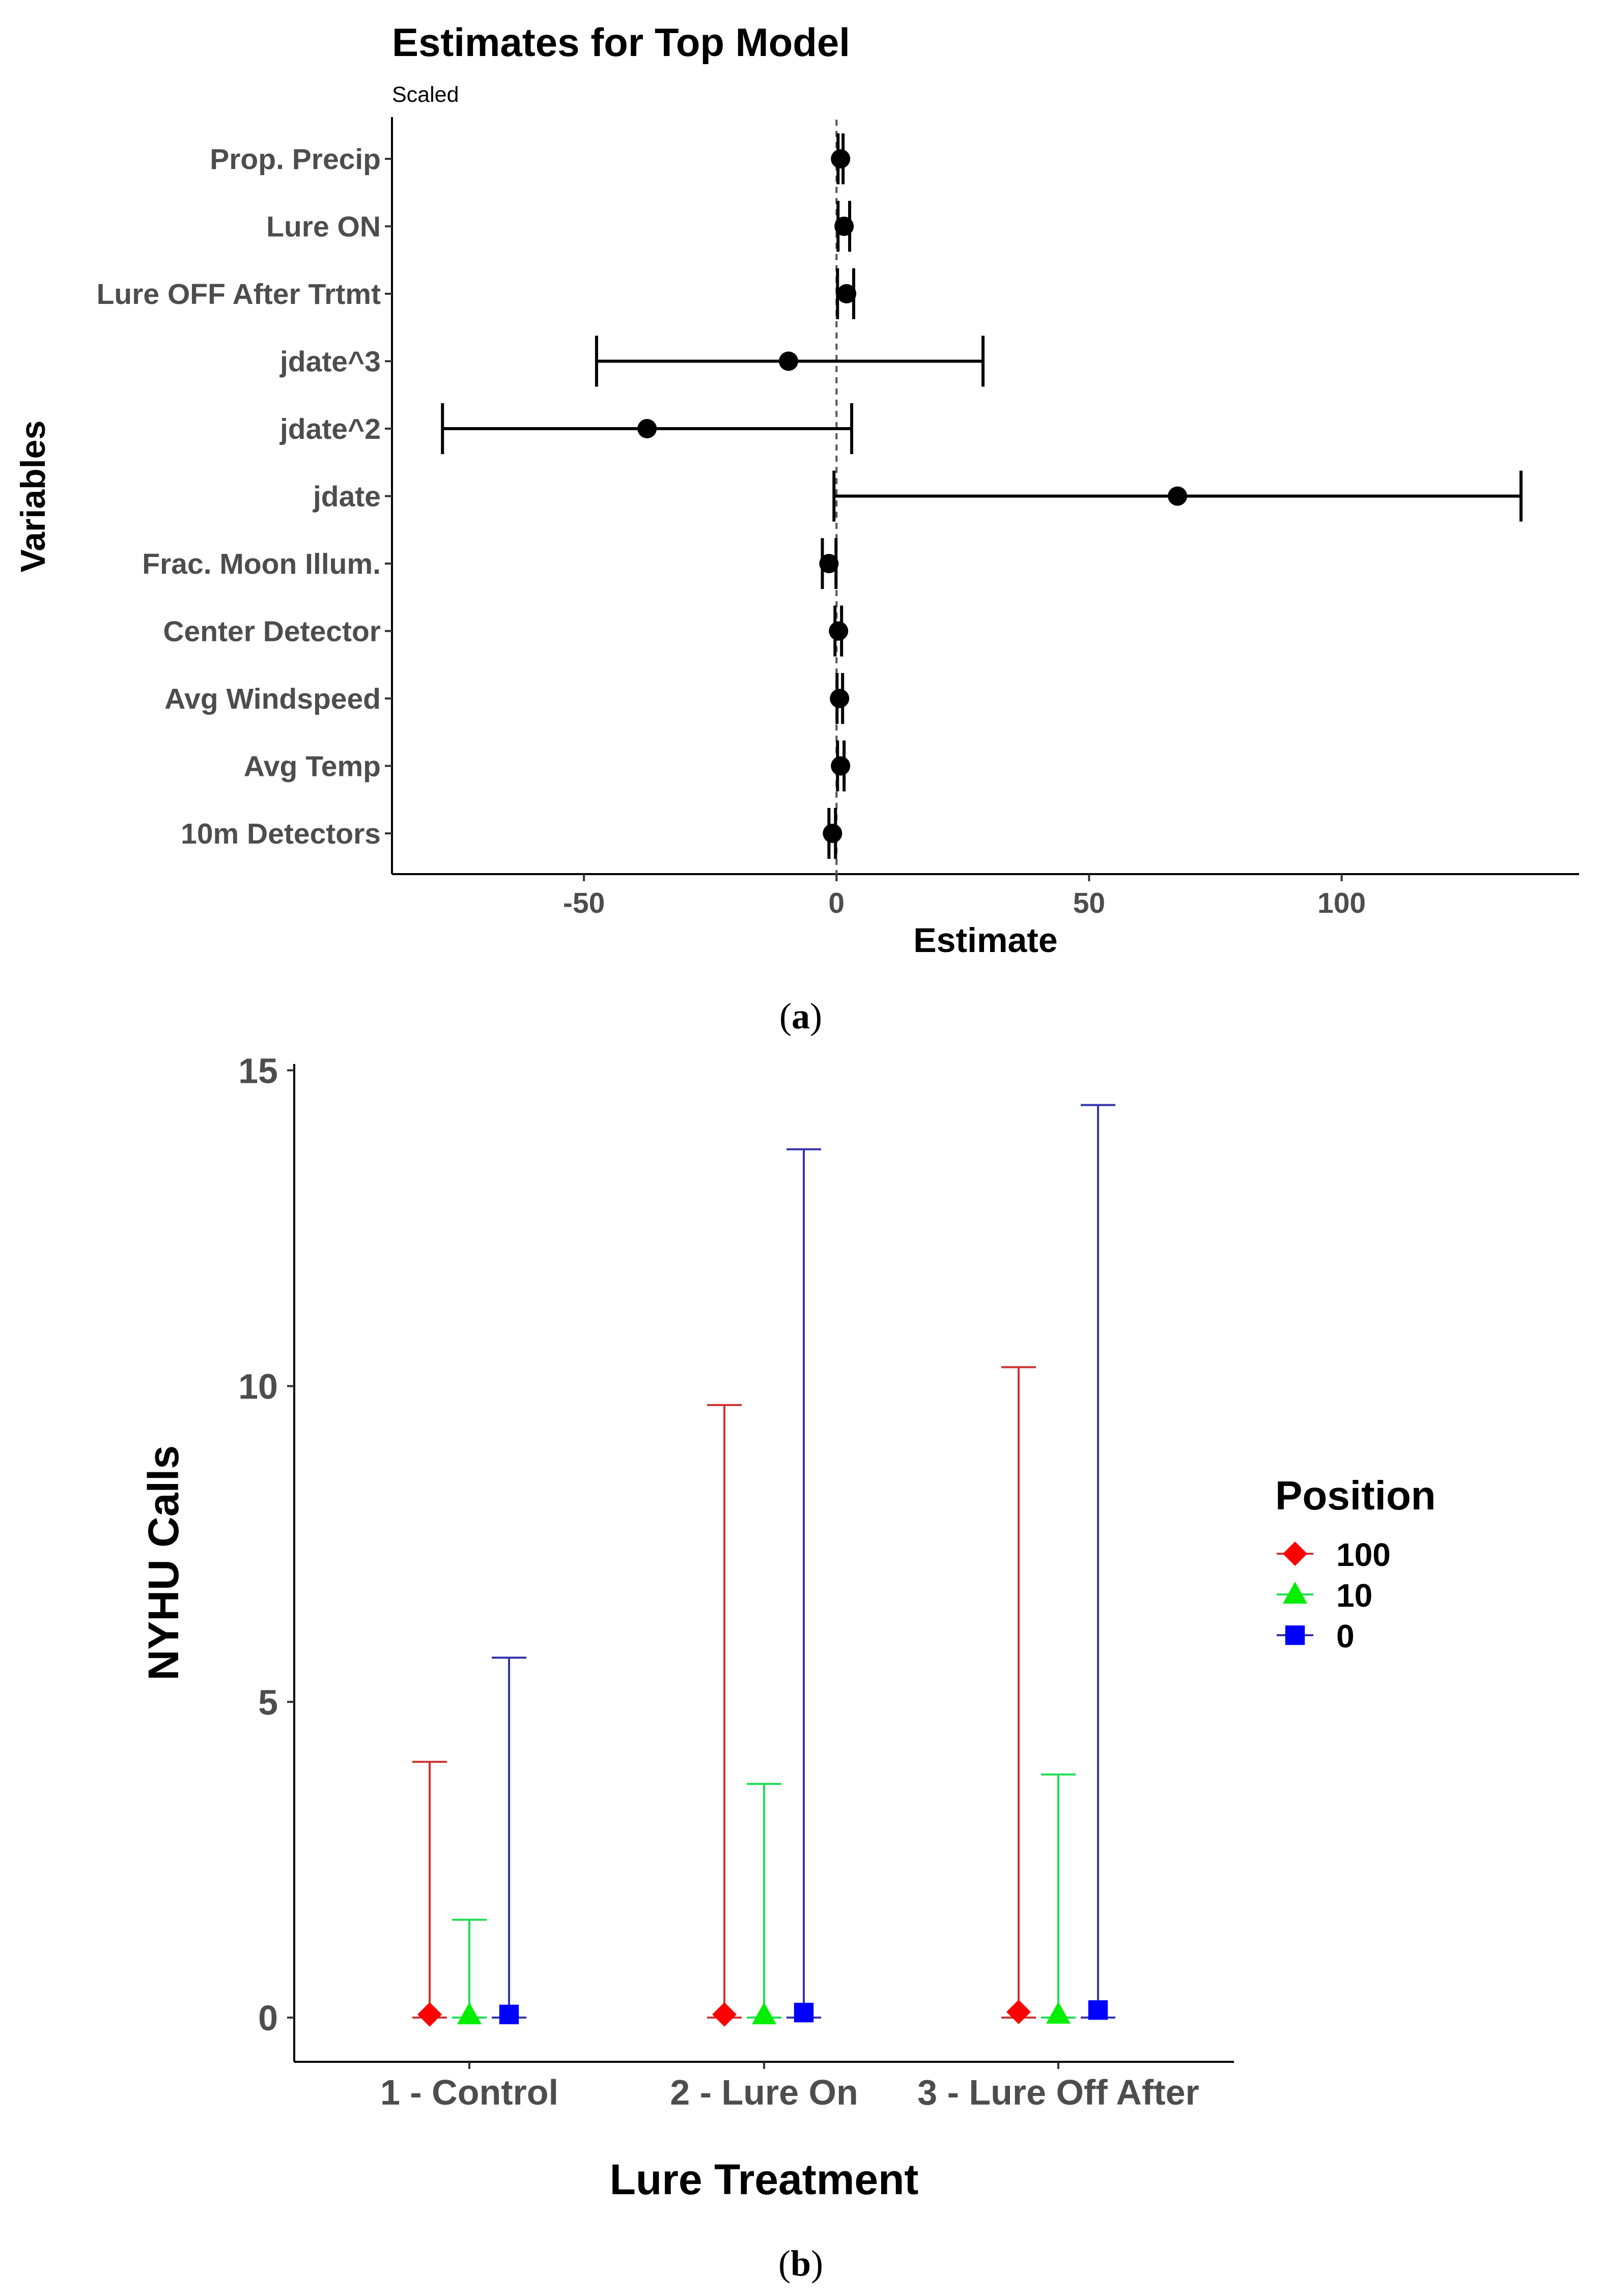 The height and width of the screenshot is (2296, 1602). Describe the element at coordinates (281, 834) in the screenshot. I see `y-tick-label: 10m Detectors` at that location.